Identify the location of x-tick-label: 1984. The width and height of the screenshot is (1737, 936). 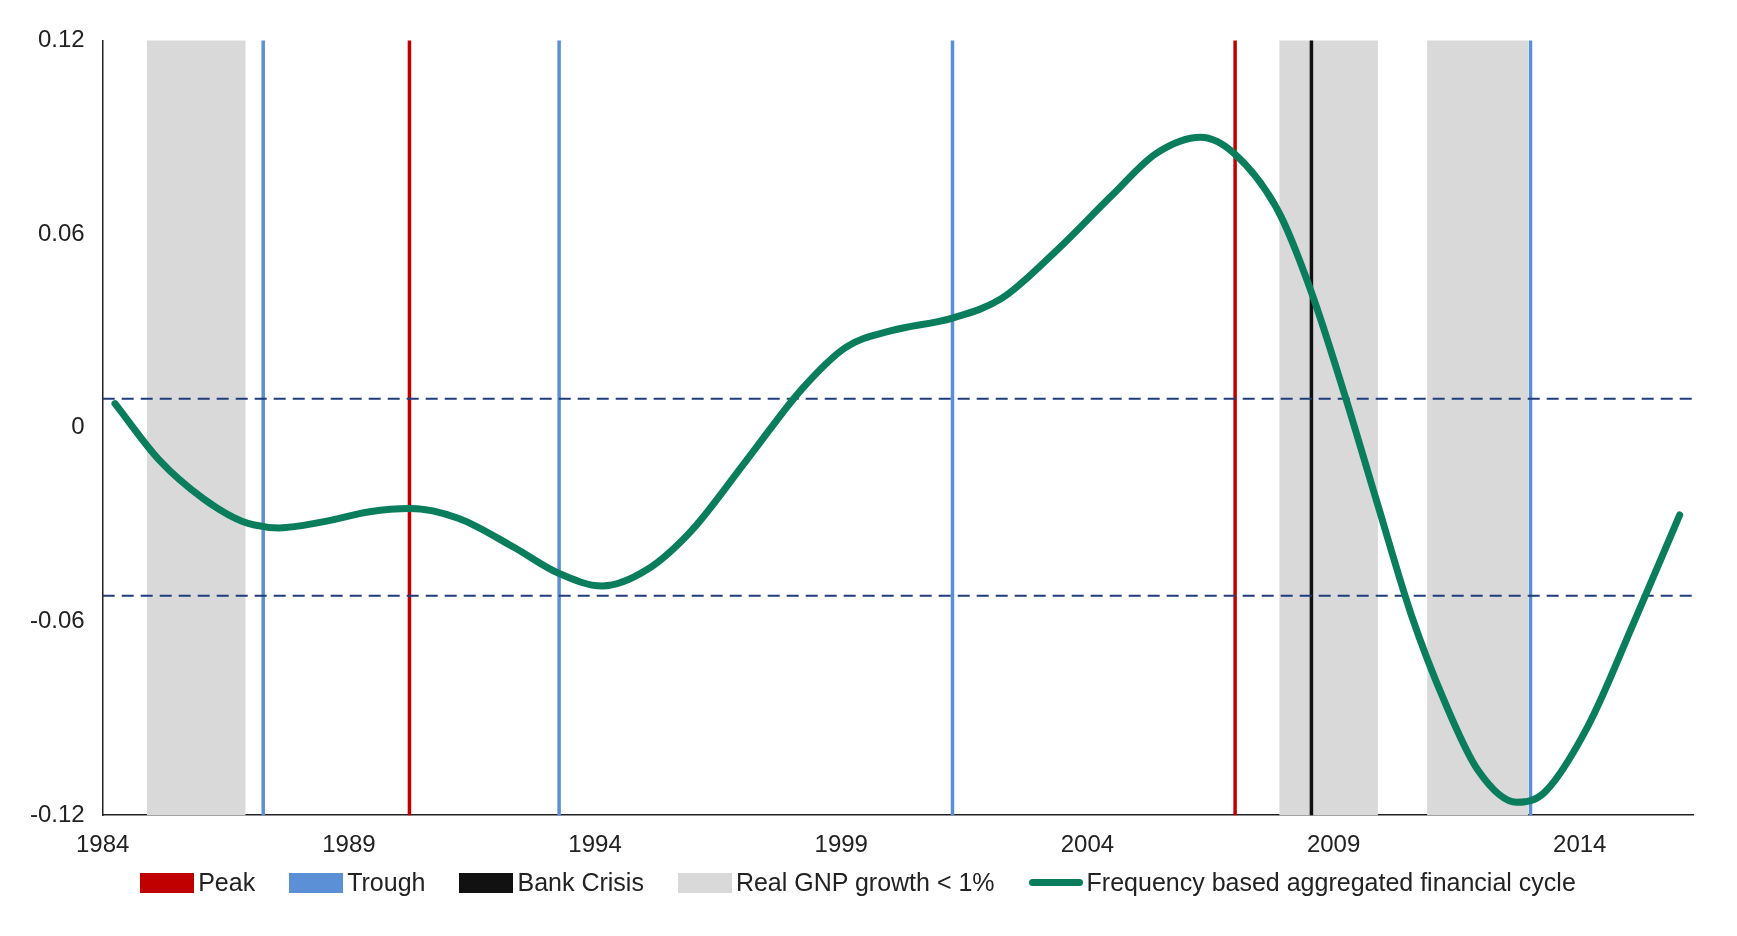
(103, 844).